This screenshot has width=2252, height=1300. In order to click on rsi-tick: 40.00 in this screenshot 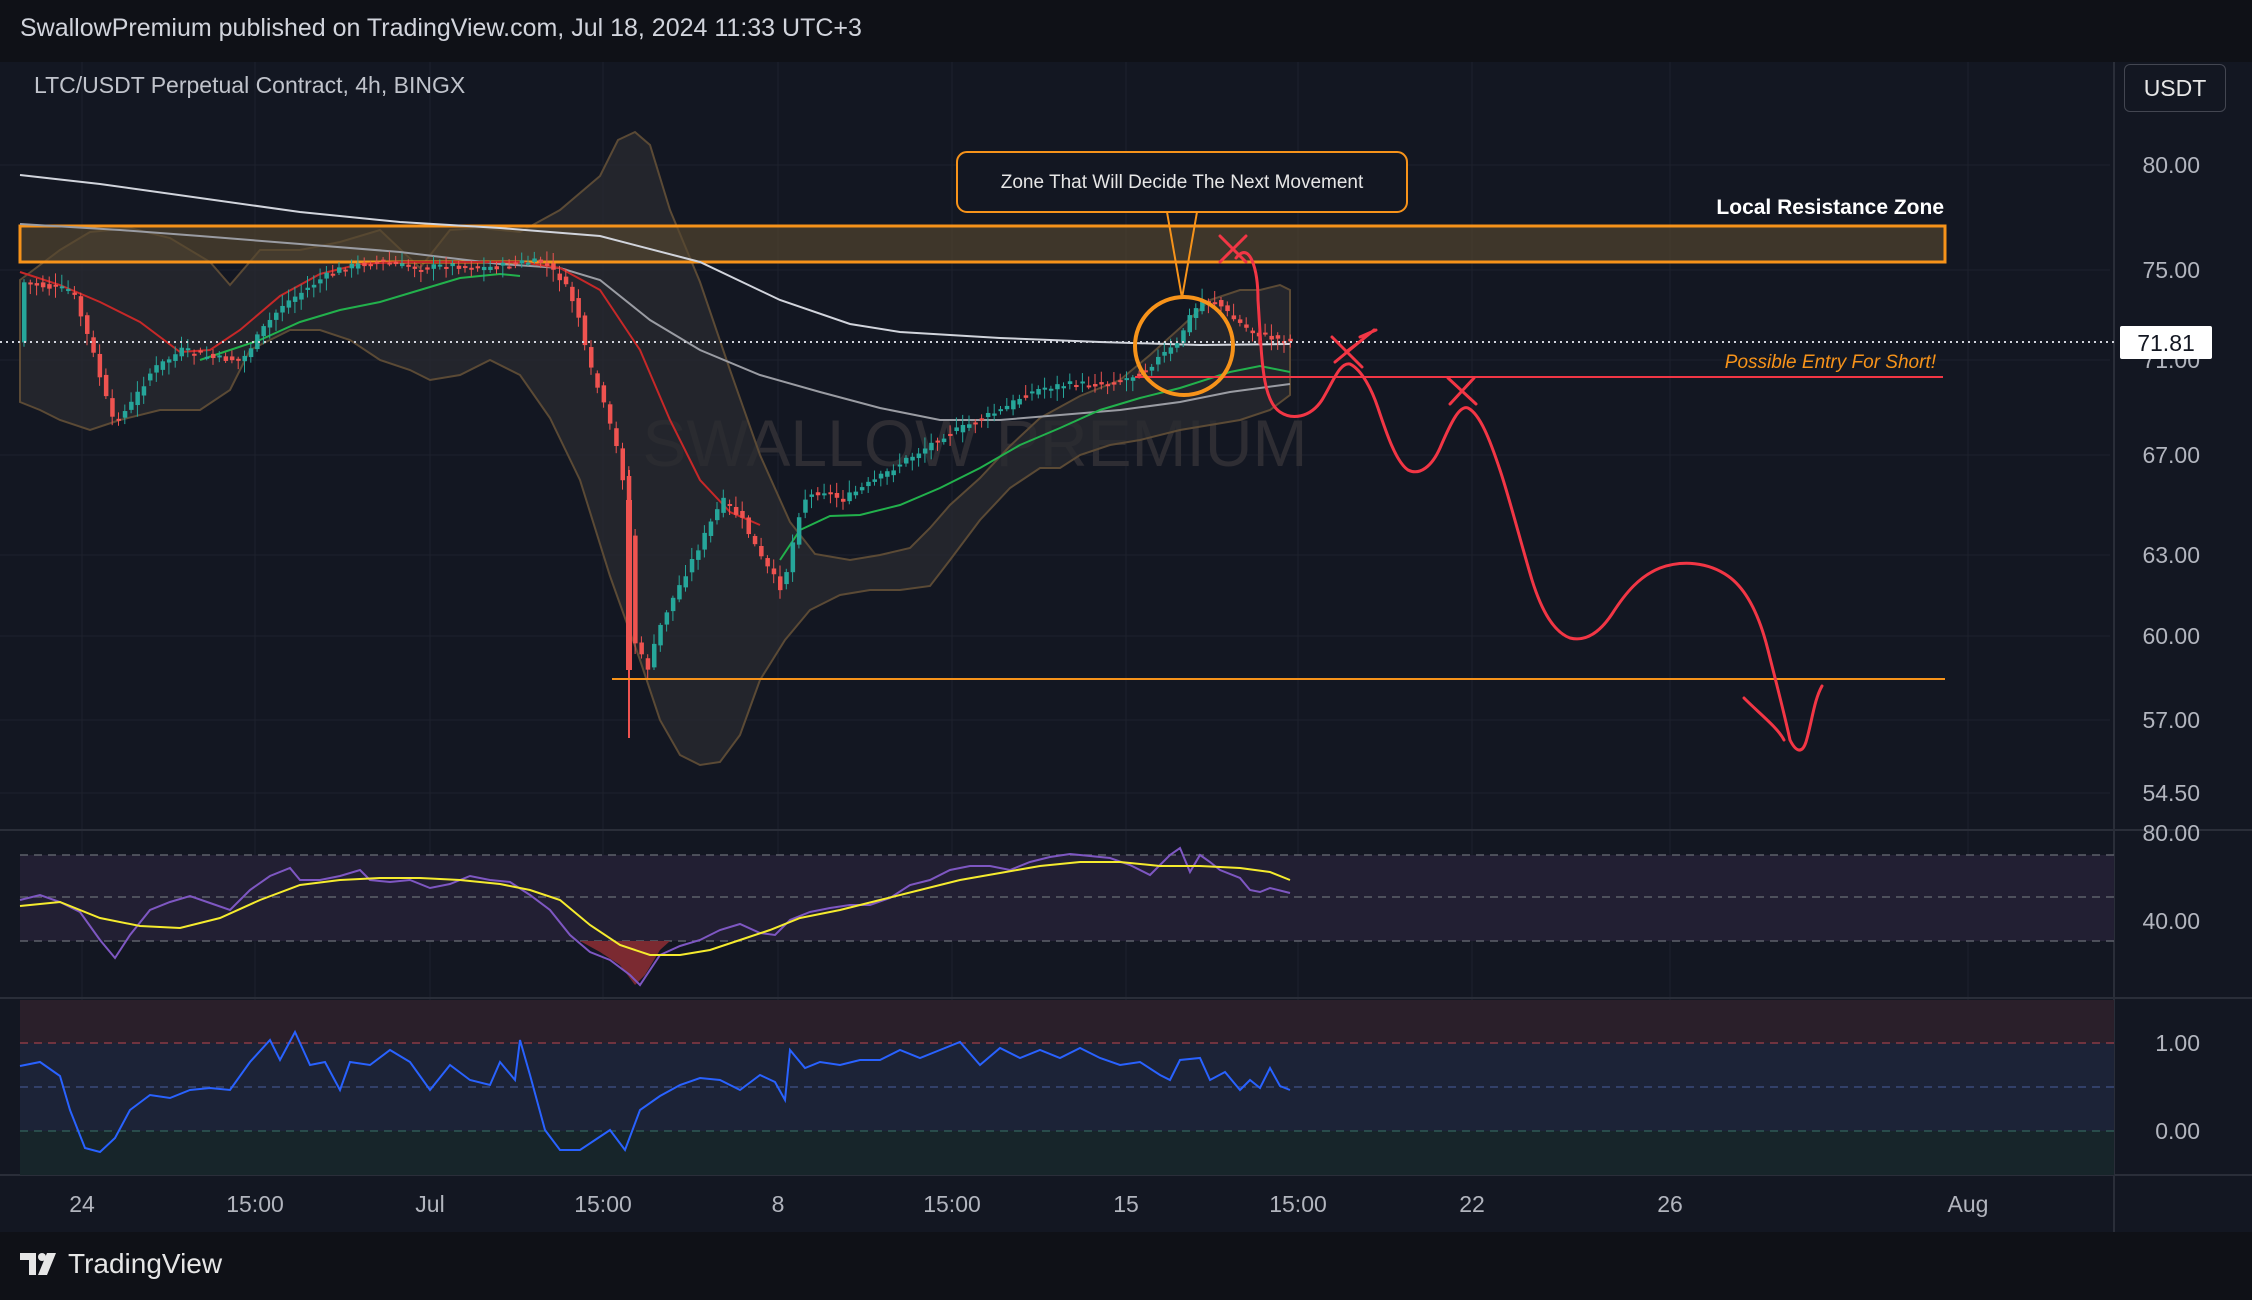, I will do `click(2171, 921)`.